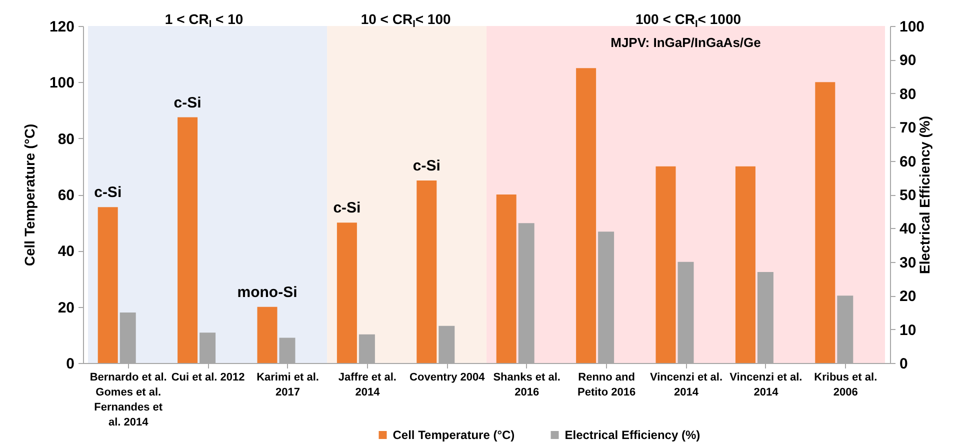 The image size is (957, 448). Describe the element at coordinates (846, 385) in the screenshot. I see `x-tick-label: Kribus et al. 2006` at that location.